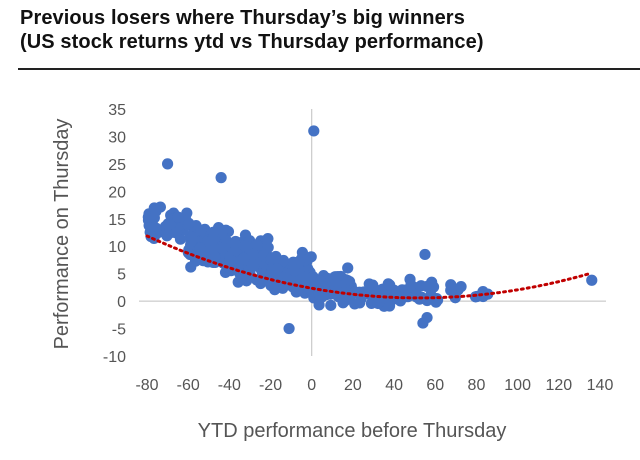  I want to click on y-tick-label: 35, so click(117, 110).